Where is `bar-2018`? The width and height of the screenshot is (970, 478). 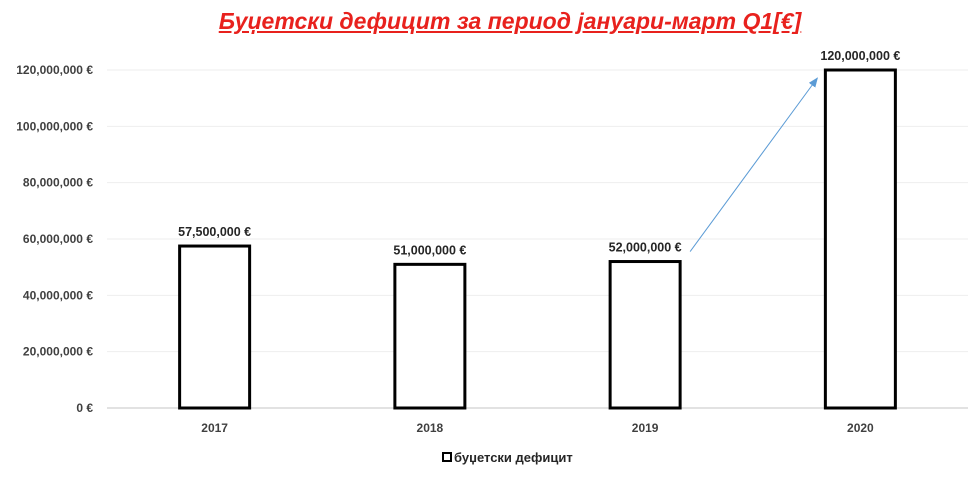
bar-2018 is located at coordinates (430, 336).